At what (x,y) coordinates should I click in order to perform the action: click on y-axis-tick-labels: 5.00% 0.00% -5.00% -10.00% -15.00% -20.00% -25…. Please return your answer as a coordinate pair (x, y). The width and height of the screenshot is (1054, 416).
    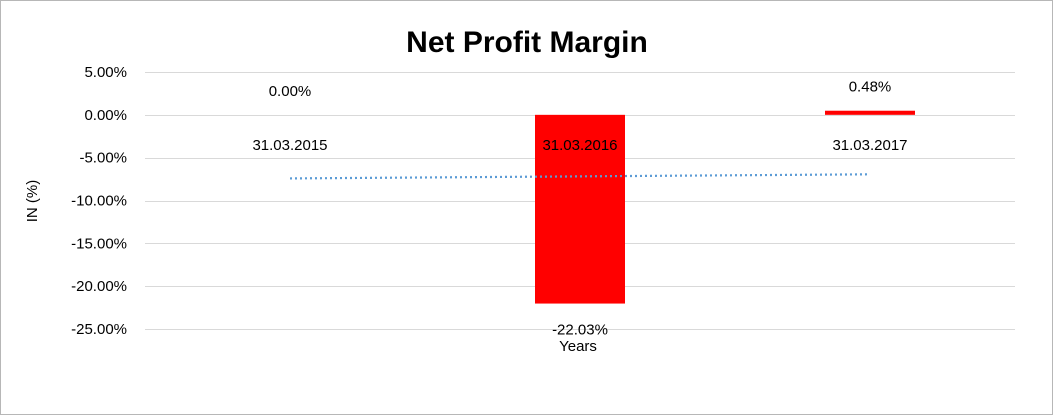
    Looking at the image, I should click on (99, 201).